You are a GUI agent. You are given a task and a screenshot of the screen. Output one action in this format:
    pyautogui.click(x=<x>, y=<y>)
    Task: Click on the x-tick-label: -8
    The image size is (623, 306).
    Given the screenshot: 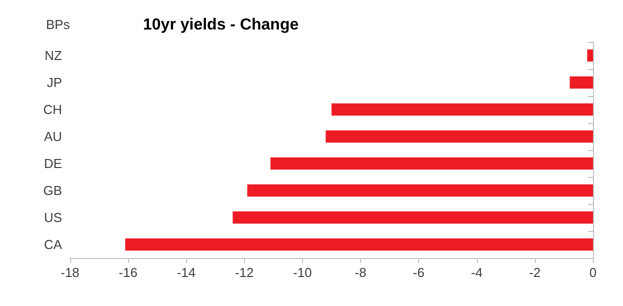 What is the action you would take?
    pyautogui.click(x=360, y=272)
    